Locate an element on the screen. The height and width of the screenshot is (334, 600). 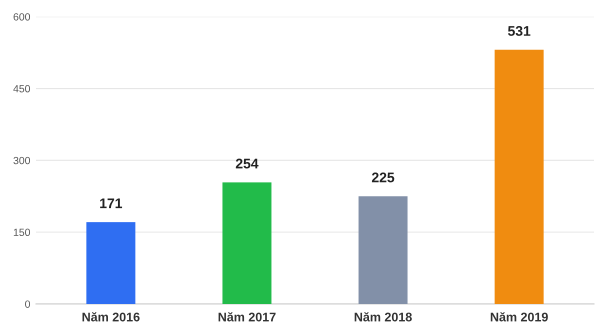
x-tick-label: Năm 2016 is located at coordinates (111, 317).